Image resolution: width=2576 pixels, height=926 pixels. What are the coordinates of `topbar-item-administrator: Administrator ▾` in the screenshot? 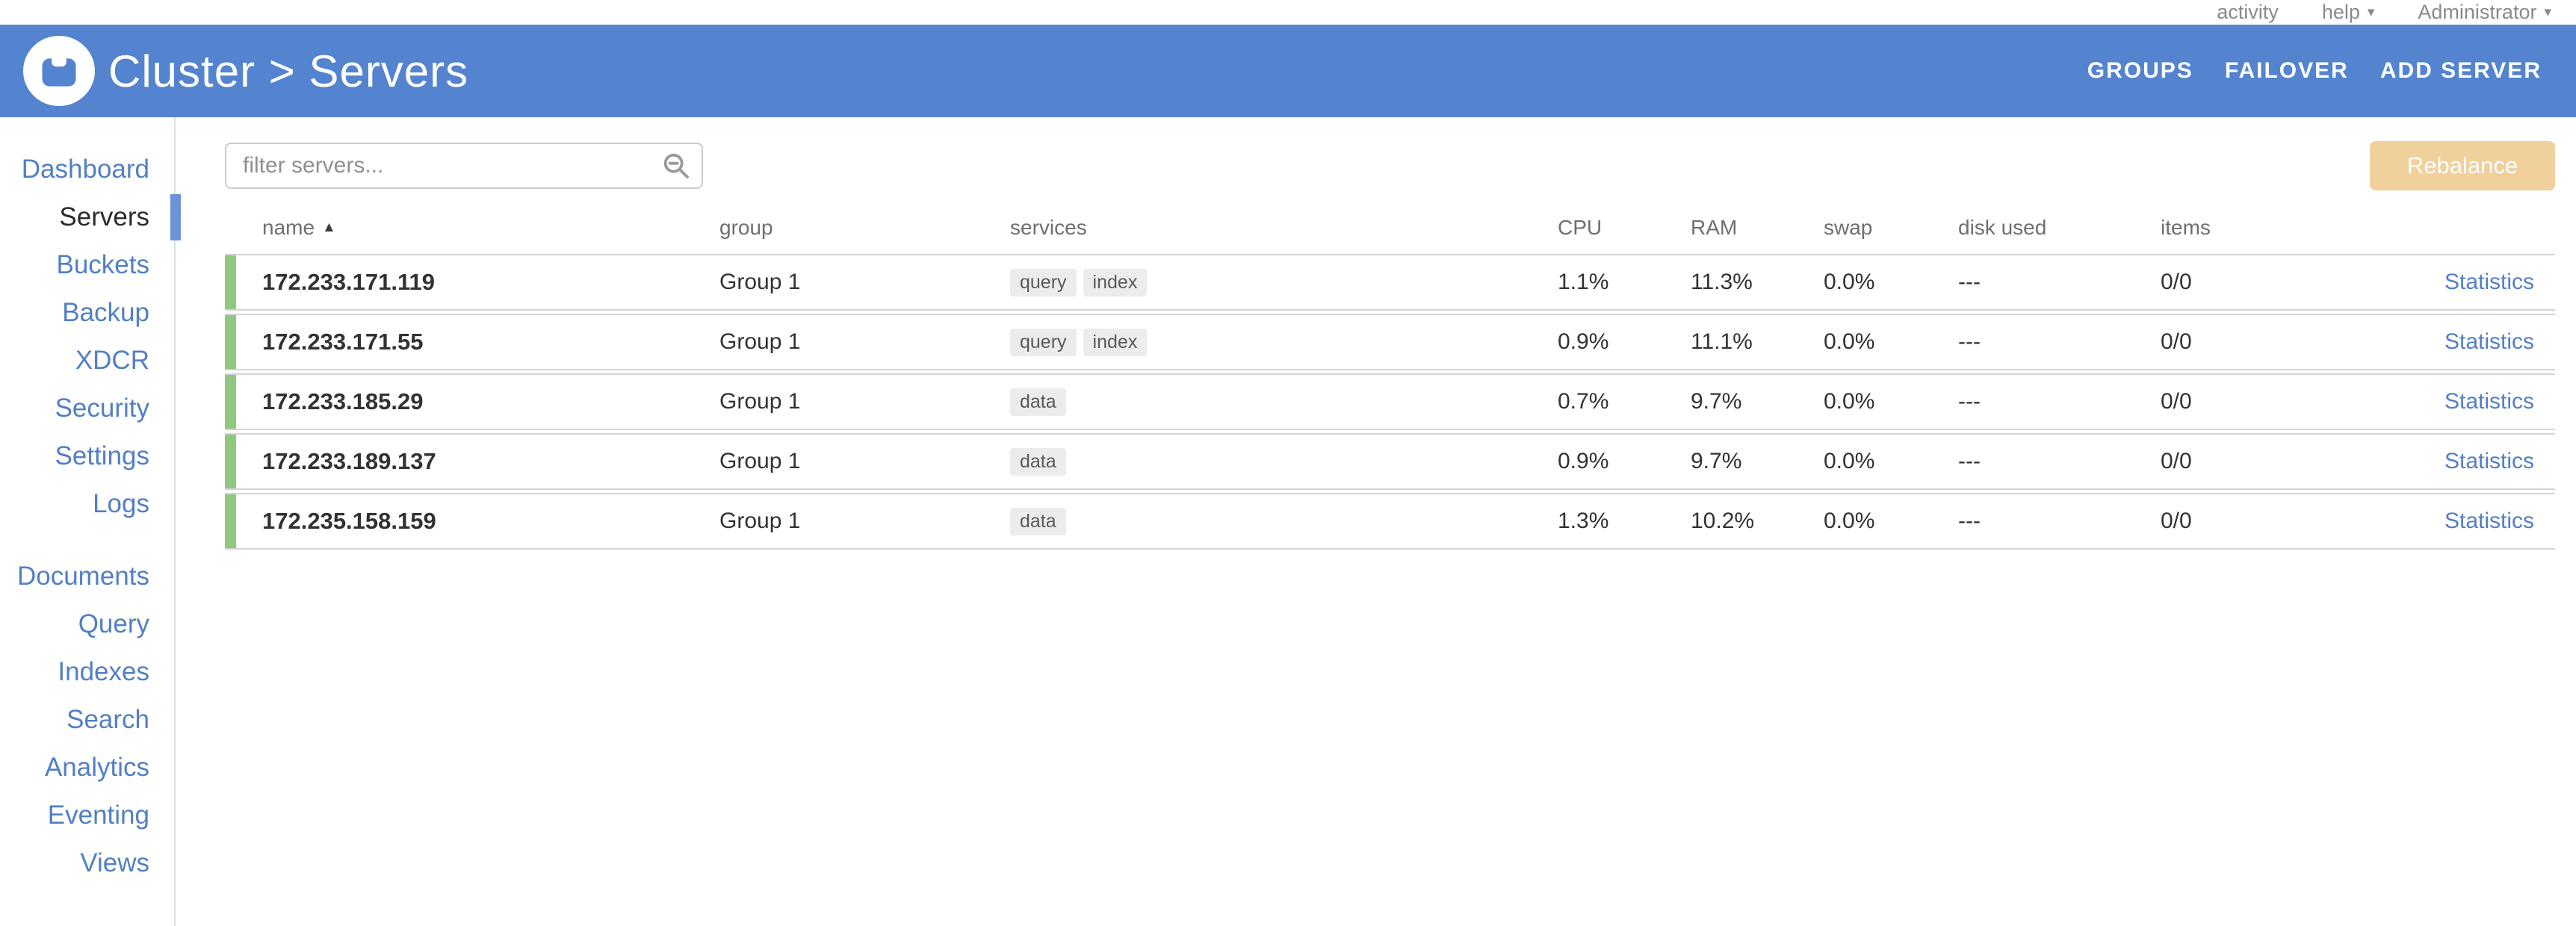 It's located at (2484, 12).